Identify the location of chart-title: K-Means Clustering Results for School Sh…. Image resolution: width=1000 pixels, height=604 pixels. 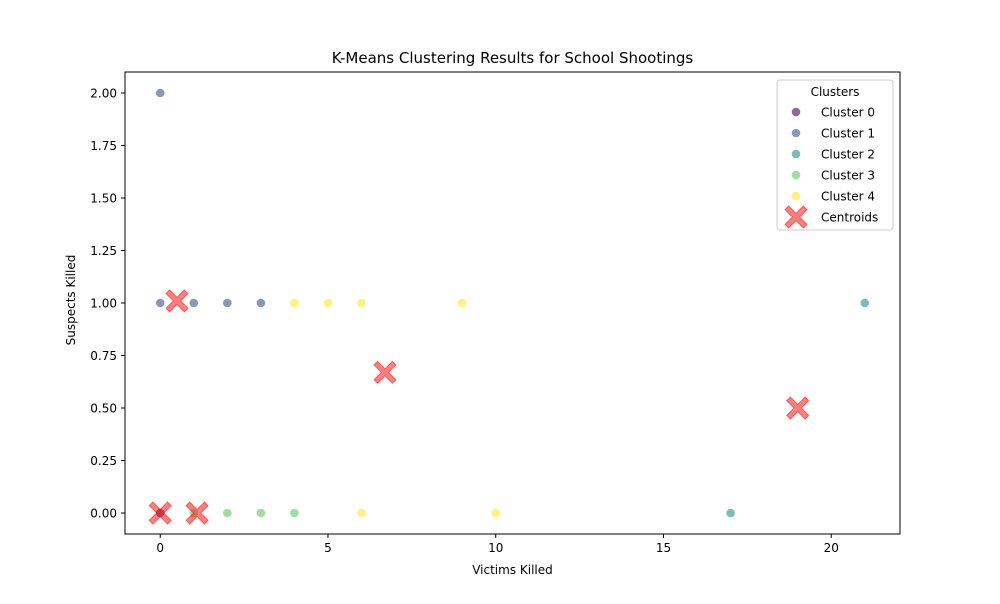
(513, 58).